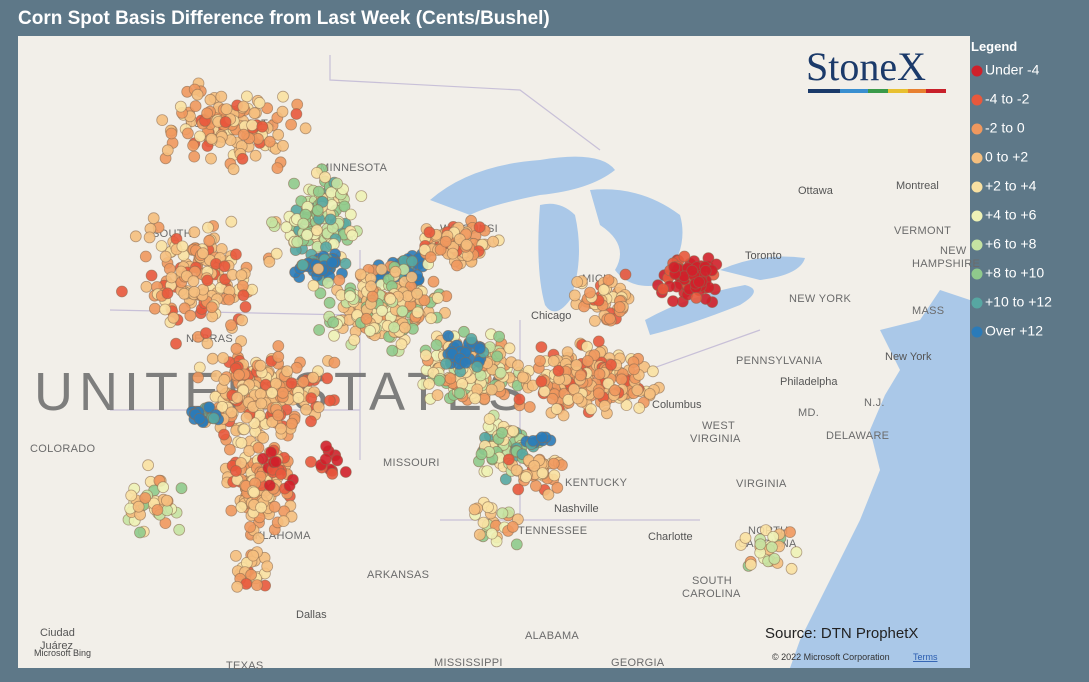 The width and height of the screenshot is (1089, 682). I want to click on map-label: MD., so click(808, 413).